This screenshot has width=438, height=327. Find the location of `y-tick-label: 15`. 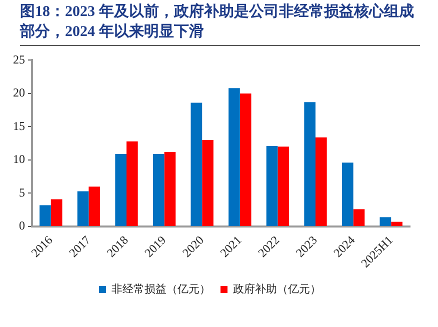

y-tick-label: 15 is located at coordinates (19, 125).